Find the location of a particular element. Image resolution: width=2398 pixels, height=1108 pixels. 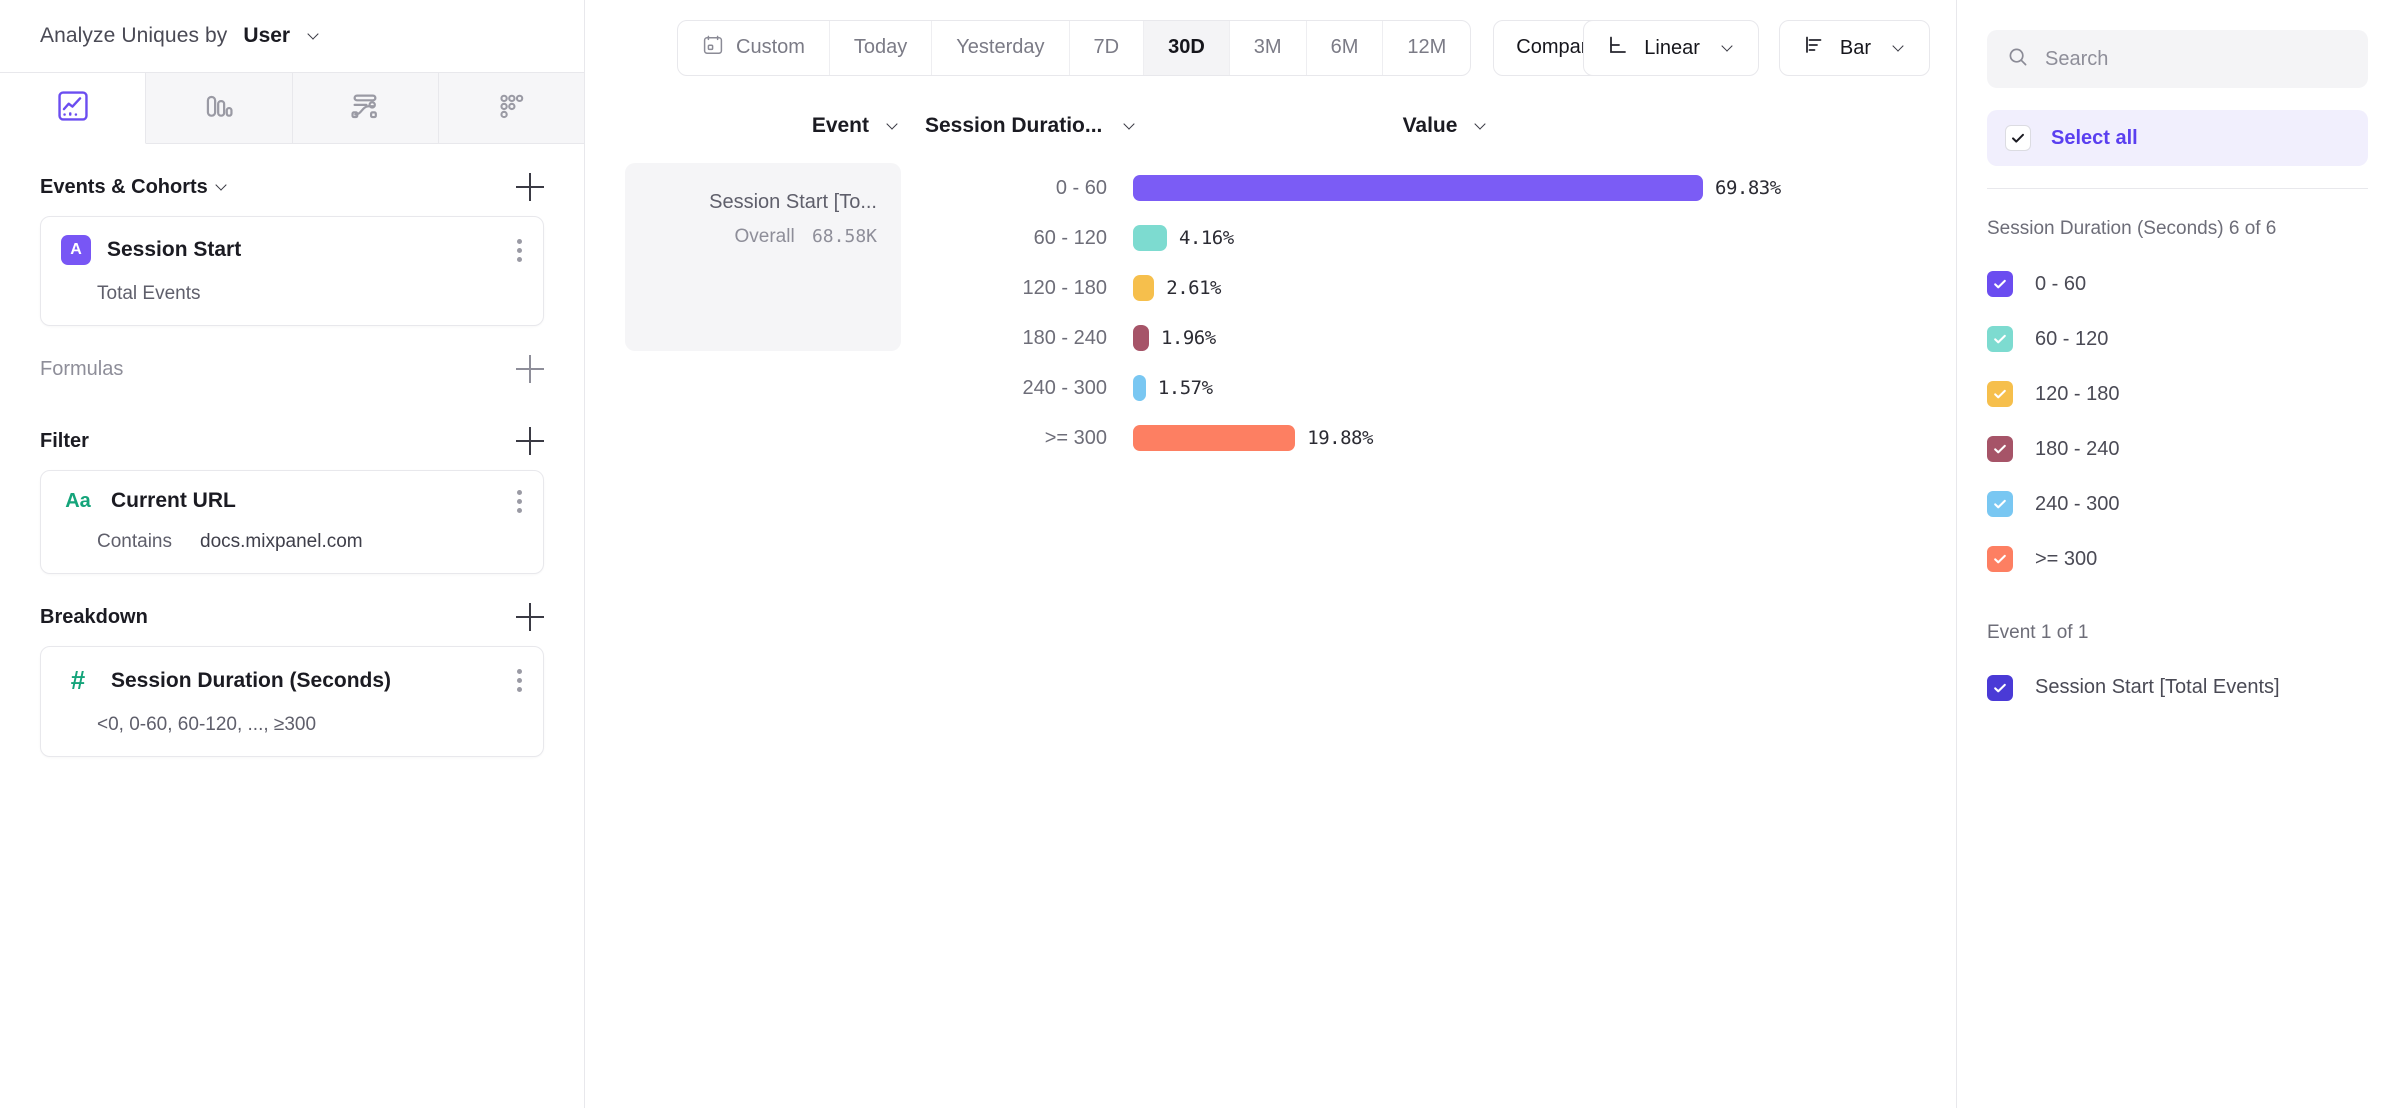

search-input: Search is located at coordinates (2177, 59).